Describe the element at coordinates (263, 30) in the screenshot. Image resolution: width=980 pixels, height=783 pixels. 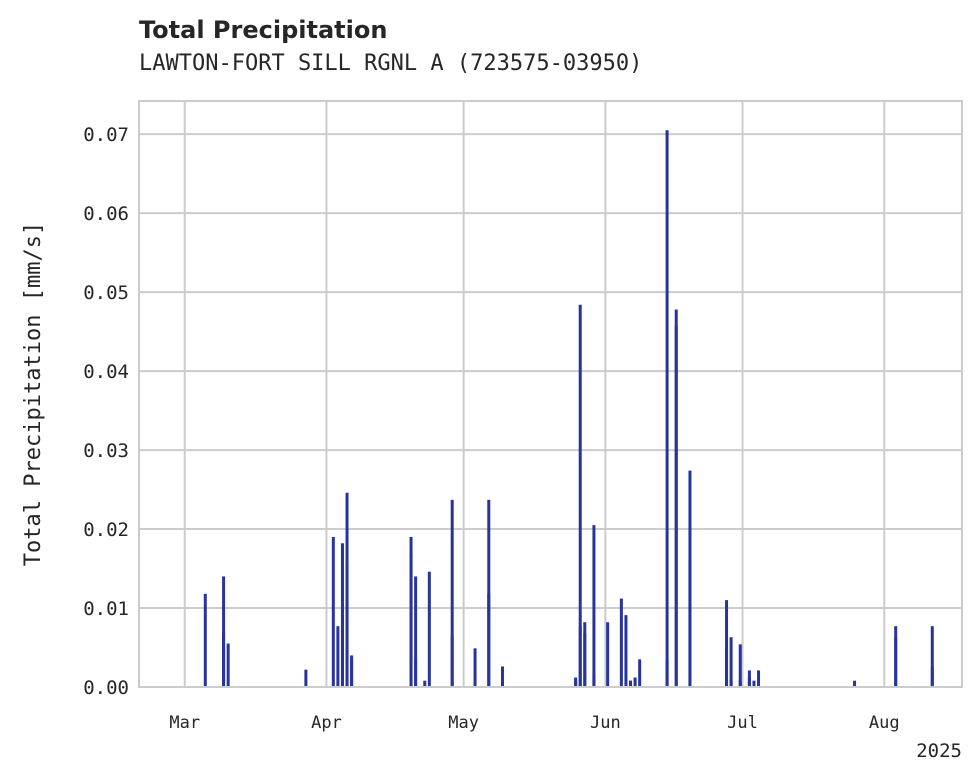
I see `chart-title: Total Precipitation` at that location.